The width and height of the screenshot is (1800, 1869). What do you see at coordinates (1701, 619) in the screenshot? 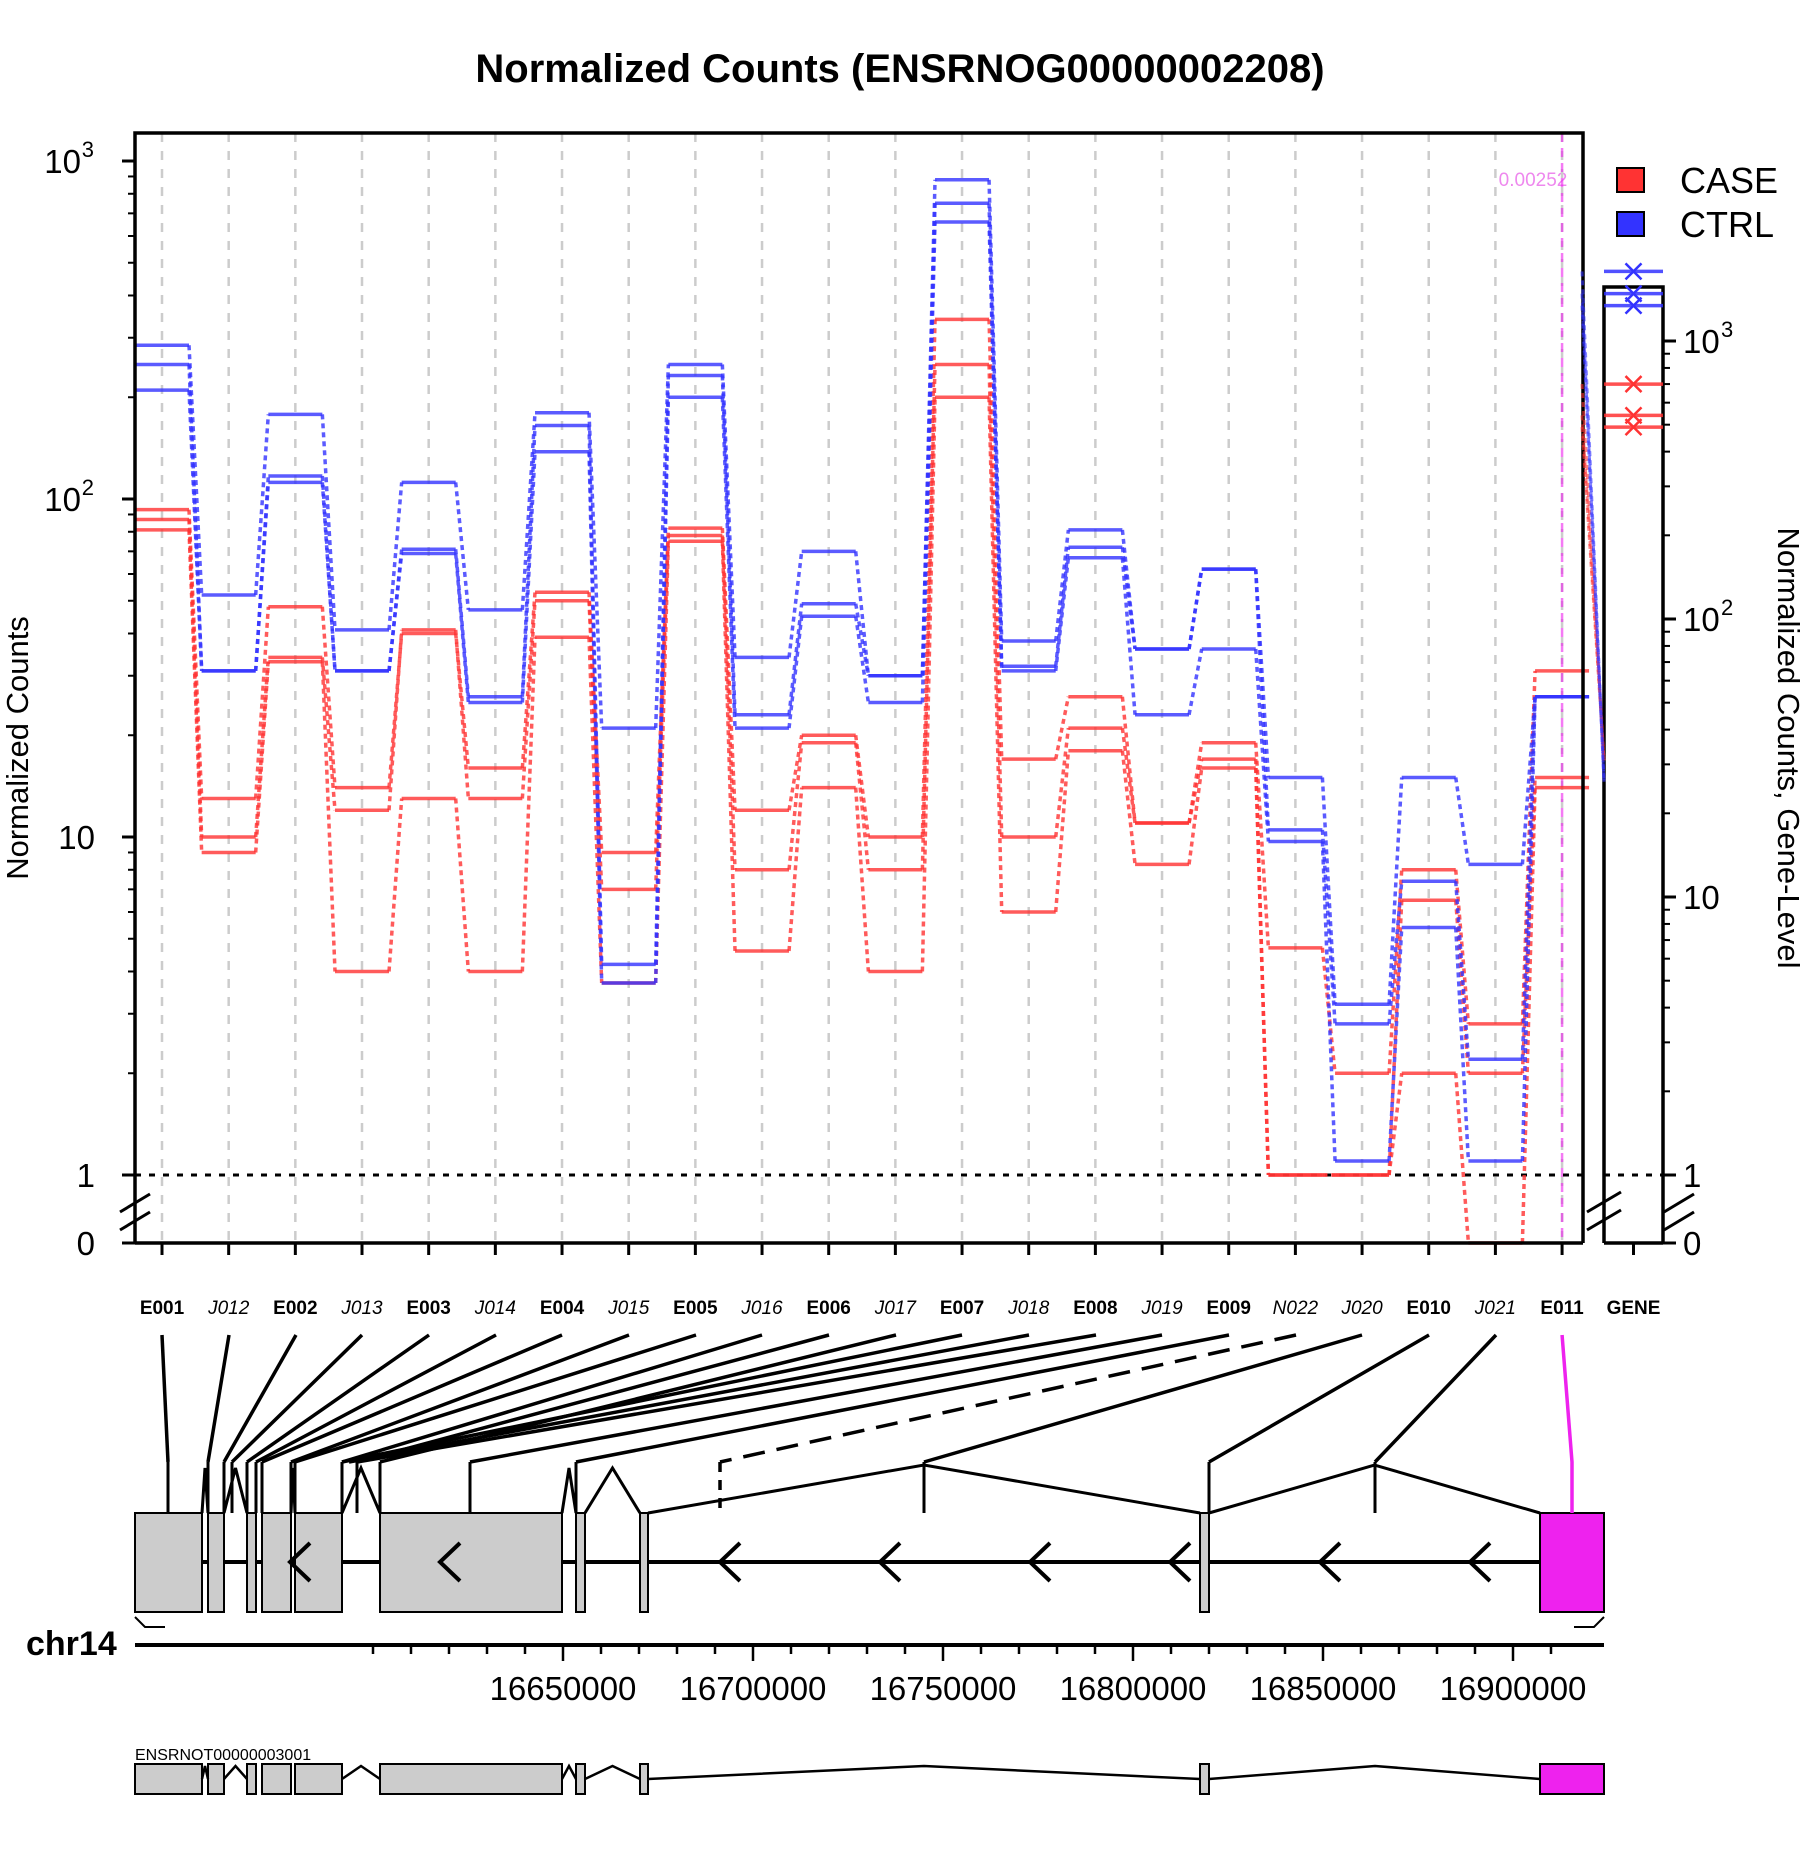
I see `right-y-tick-label: 10` at bounding box center [1701, 619].